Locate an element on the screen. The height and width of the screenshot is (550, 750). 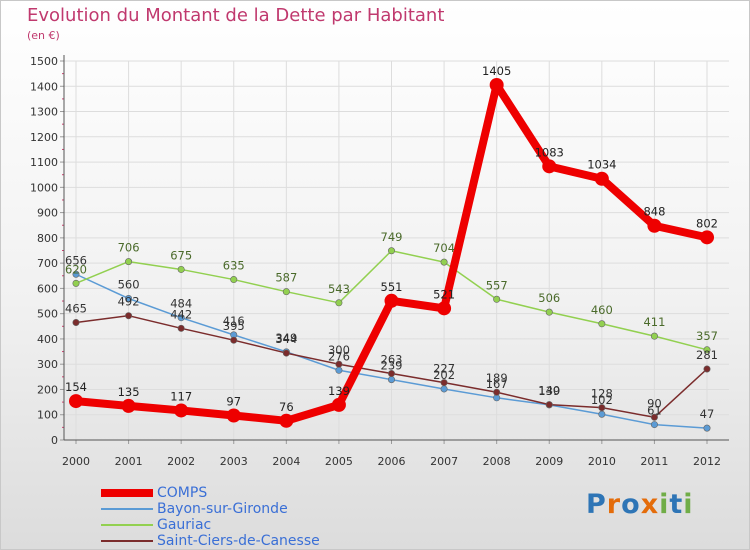
data-label: 557 is located at coordinates (497, 285).